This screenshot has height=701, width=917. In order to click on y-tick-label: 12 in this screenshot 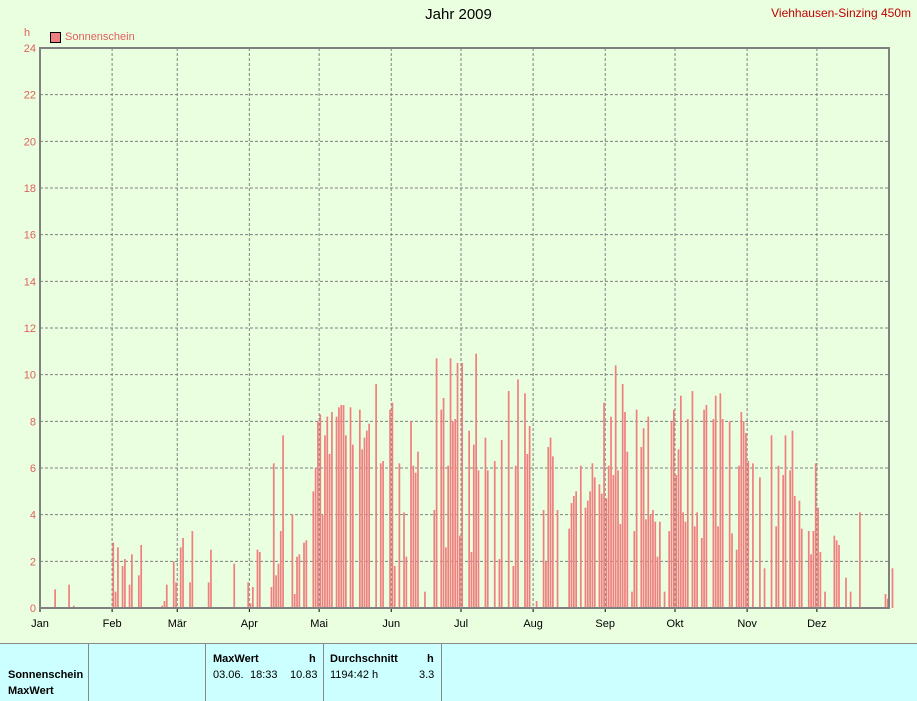, I will do `click(30, 329)`.